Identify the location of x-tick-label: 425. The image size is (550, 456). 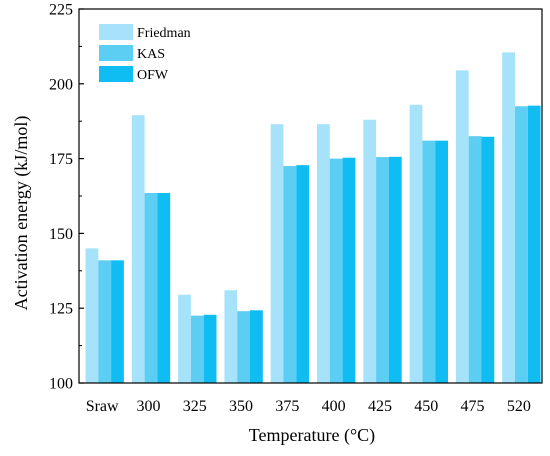
(380, 406).